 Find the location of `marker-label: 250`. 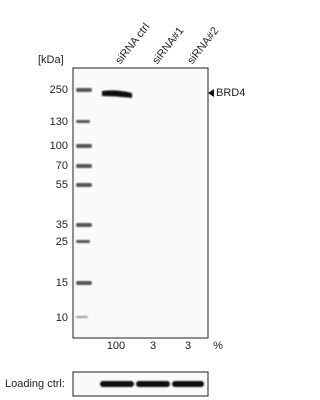

marker-label: 250 is located at coordinates (59, 90).